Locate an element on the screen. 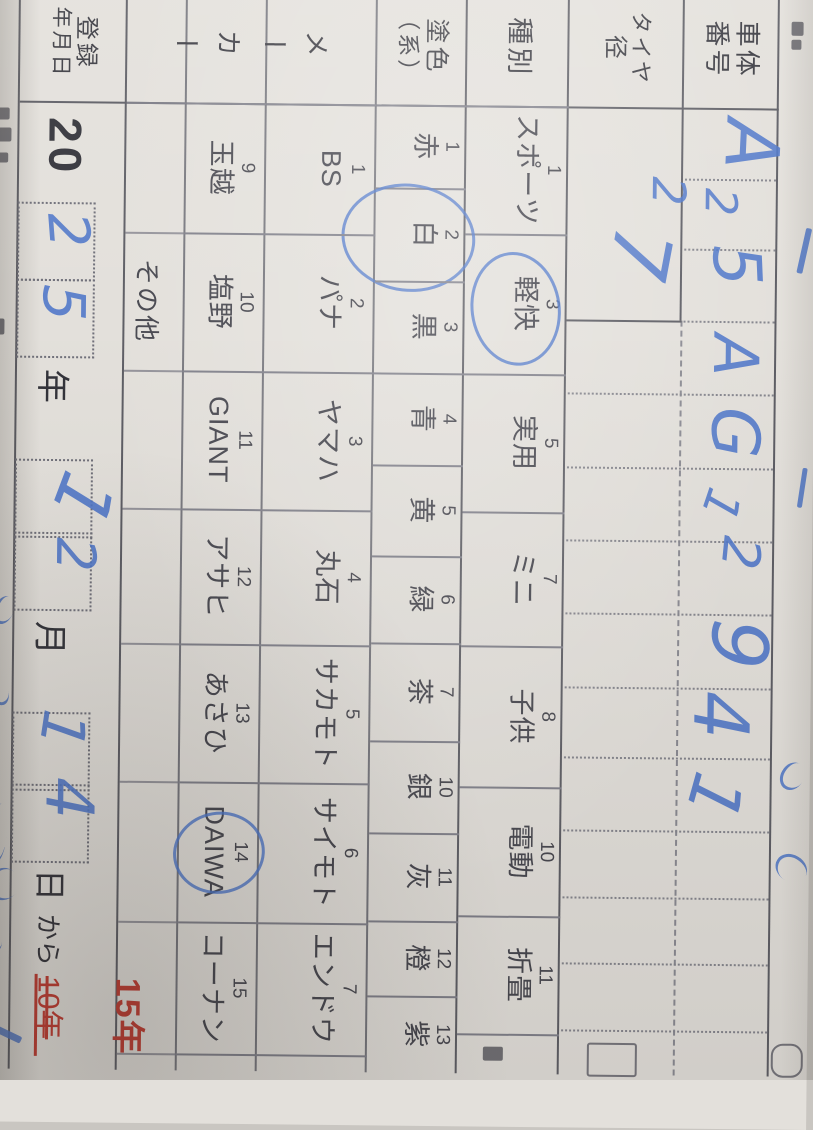 This screenshot has height=1130, width=813. cut-box-corner-top-right is located at coordinates (786, 1060).